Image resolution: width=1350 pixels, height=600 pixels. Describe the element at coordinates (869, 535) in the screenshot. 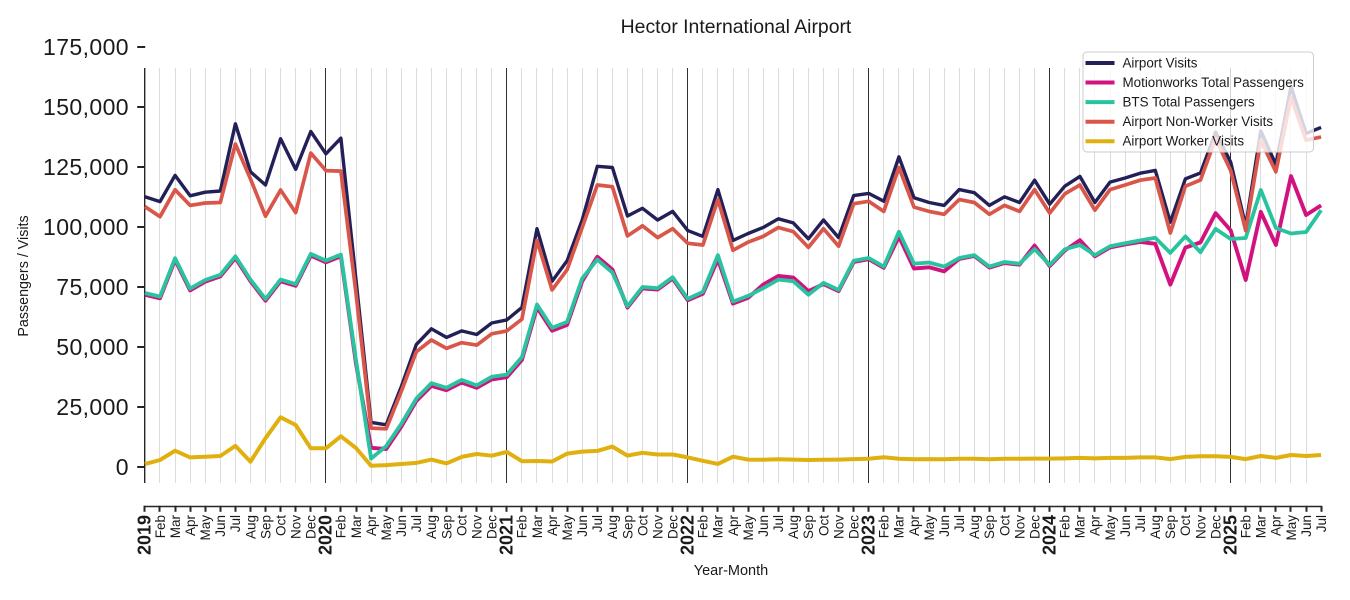

I see `svg-text: 2023` at that location.